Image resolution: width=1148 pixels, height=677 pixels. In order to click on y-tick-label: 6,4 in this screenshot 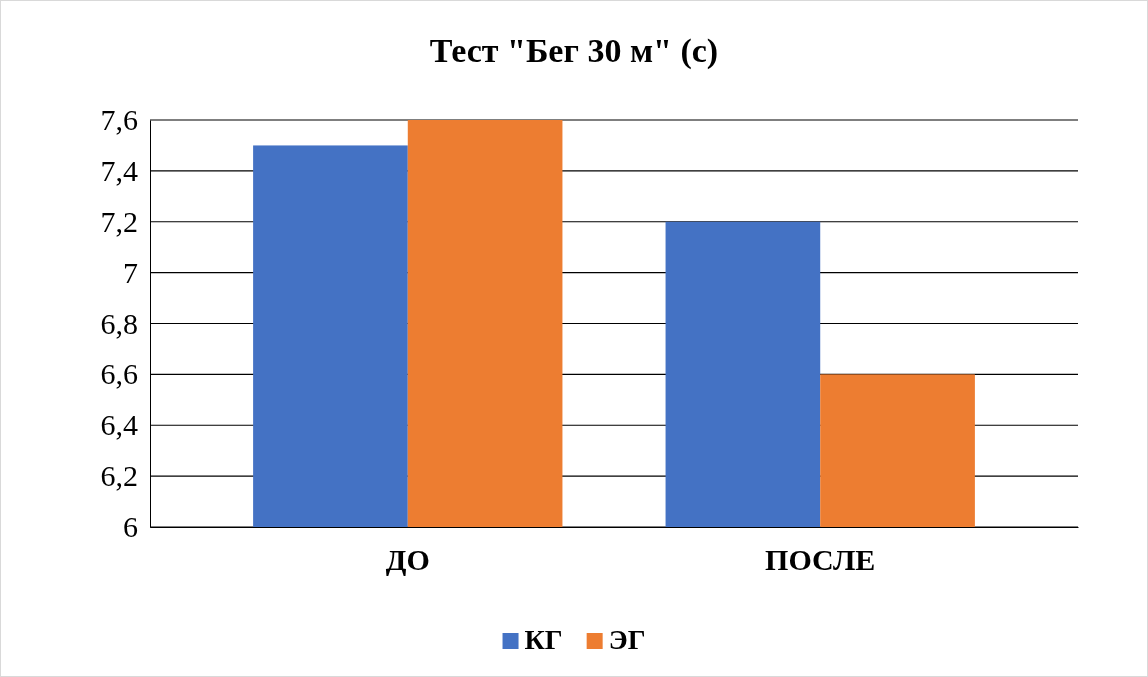, I will do `click(119, 425)`.